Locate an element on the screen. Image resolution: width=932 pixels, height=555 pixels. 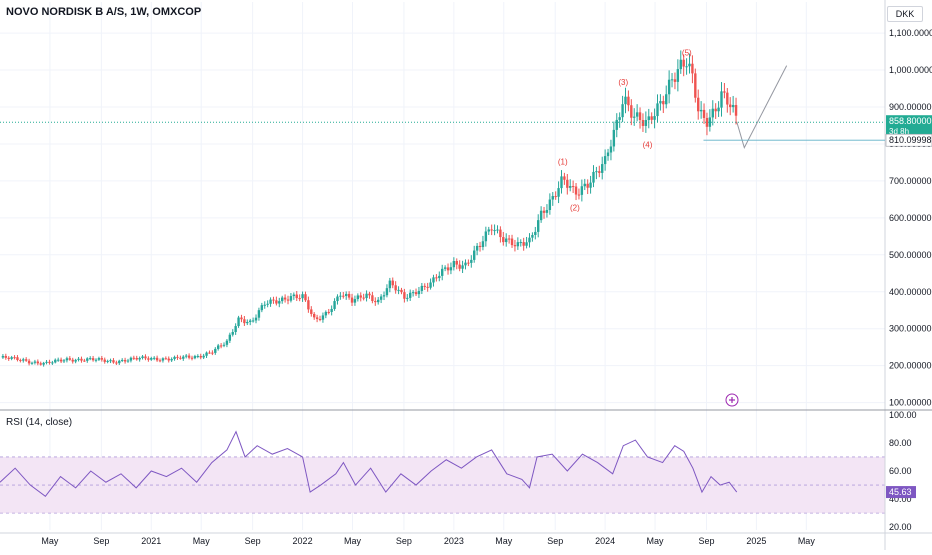
target-badge is located at coordinates (908, 140).